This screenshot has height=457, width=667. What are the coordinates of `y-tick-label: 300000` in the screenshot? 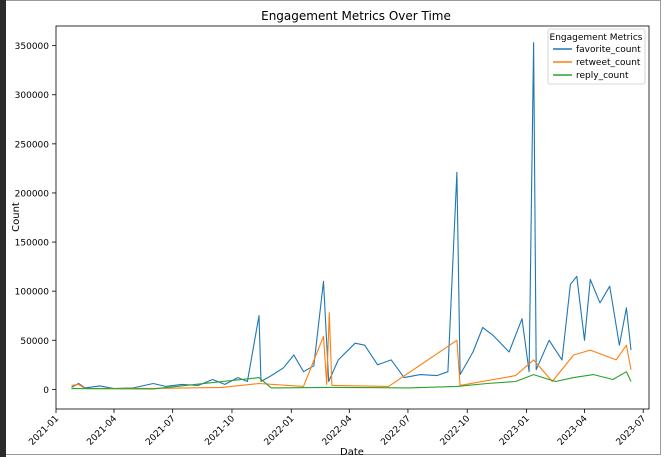 It's located at (32, 96).